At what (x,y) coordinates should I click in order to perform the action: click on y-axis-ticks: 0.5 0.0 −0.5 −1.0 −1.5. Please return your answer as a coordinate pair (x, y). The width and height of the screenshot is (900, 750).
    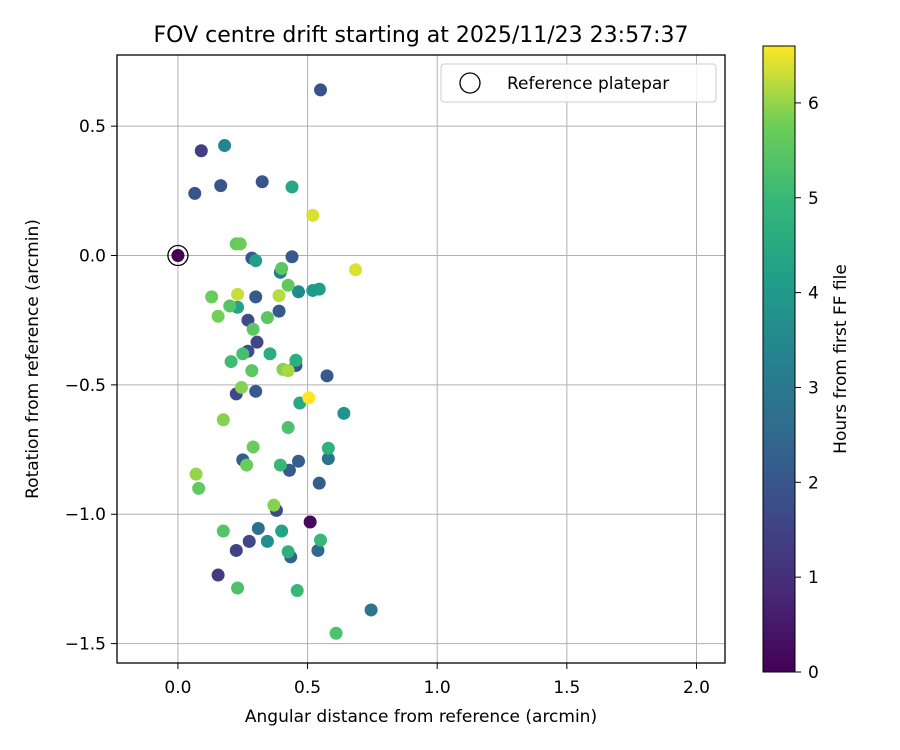
    Looking at the image, I should click on (91, 386).